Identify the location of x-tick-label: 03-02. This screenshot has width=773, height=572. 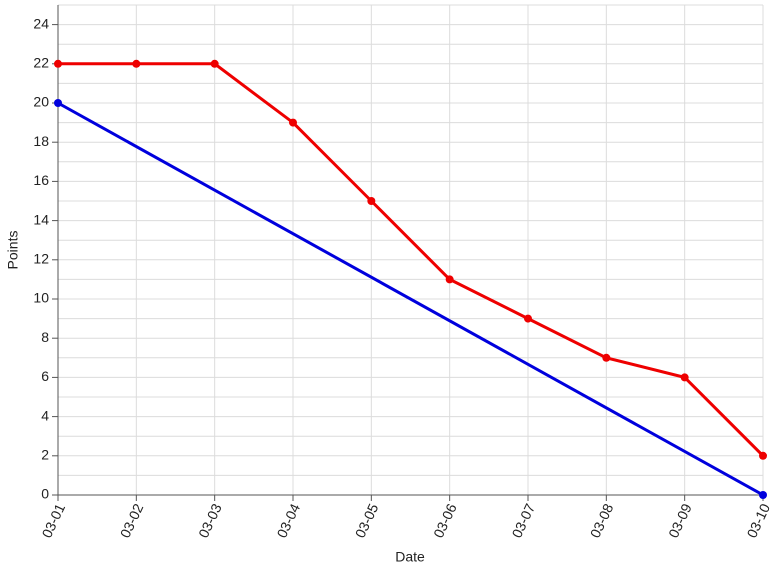
(132, 520).